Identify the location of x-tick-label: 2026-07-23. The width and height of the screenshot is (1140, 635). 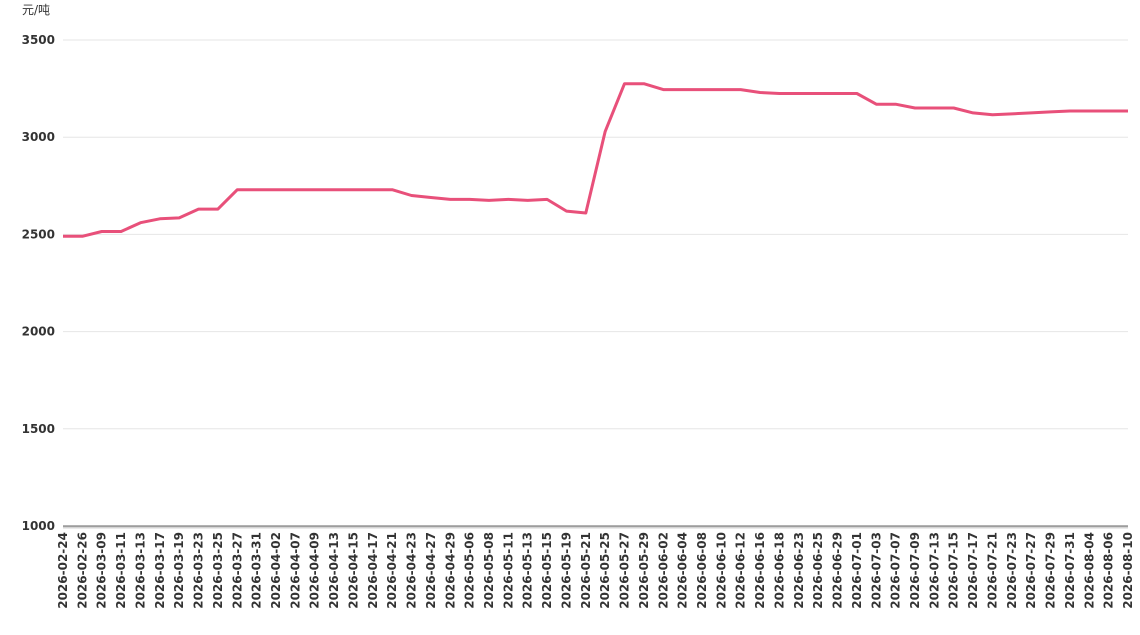
(1012, 570).